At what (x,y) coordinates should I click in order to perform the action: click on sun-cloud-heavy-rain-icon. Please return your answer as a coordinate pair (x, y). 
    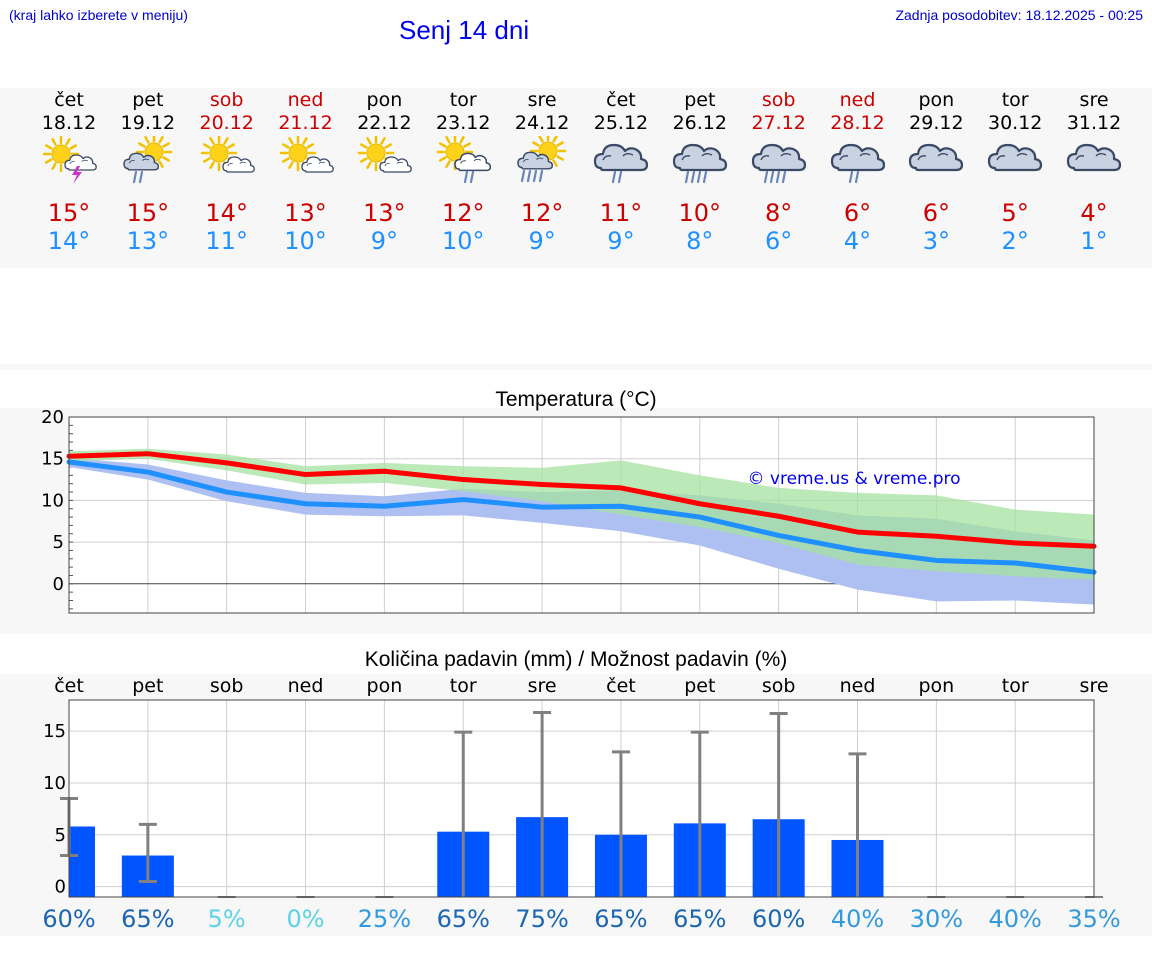
    Looking at the image, I should click on (542, 159).